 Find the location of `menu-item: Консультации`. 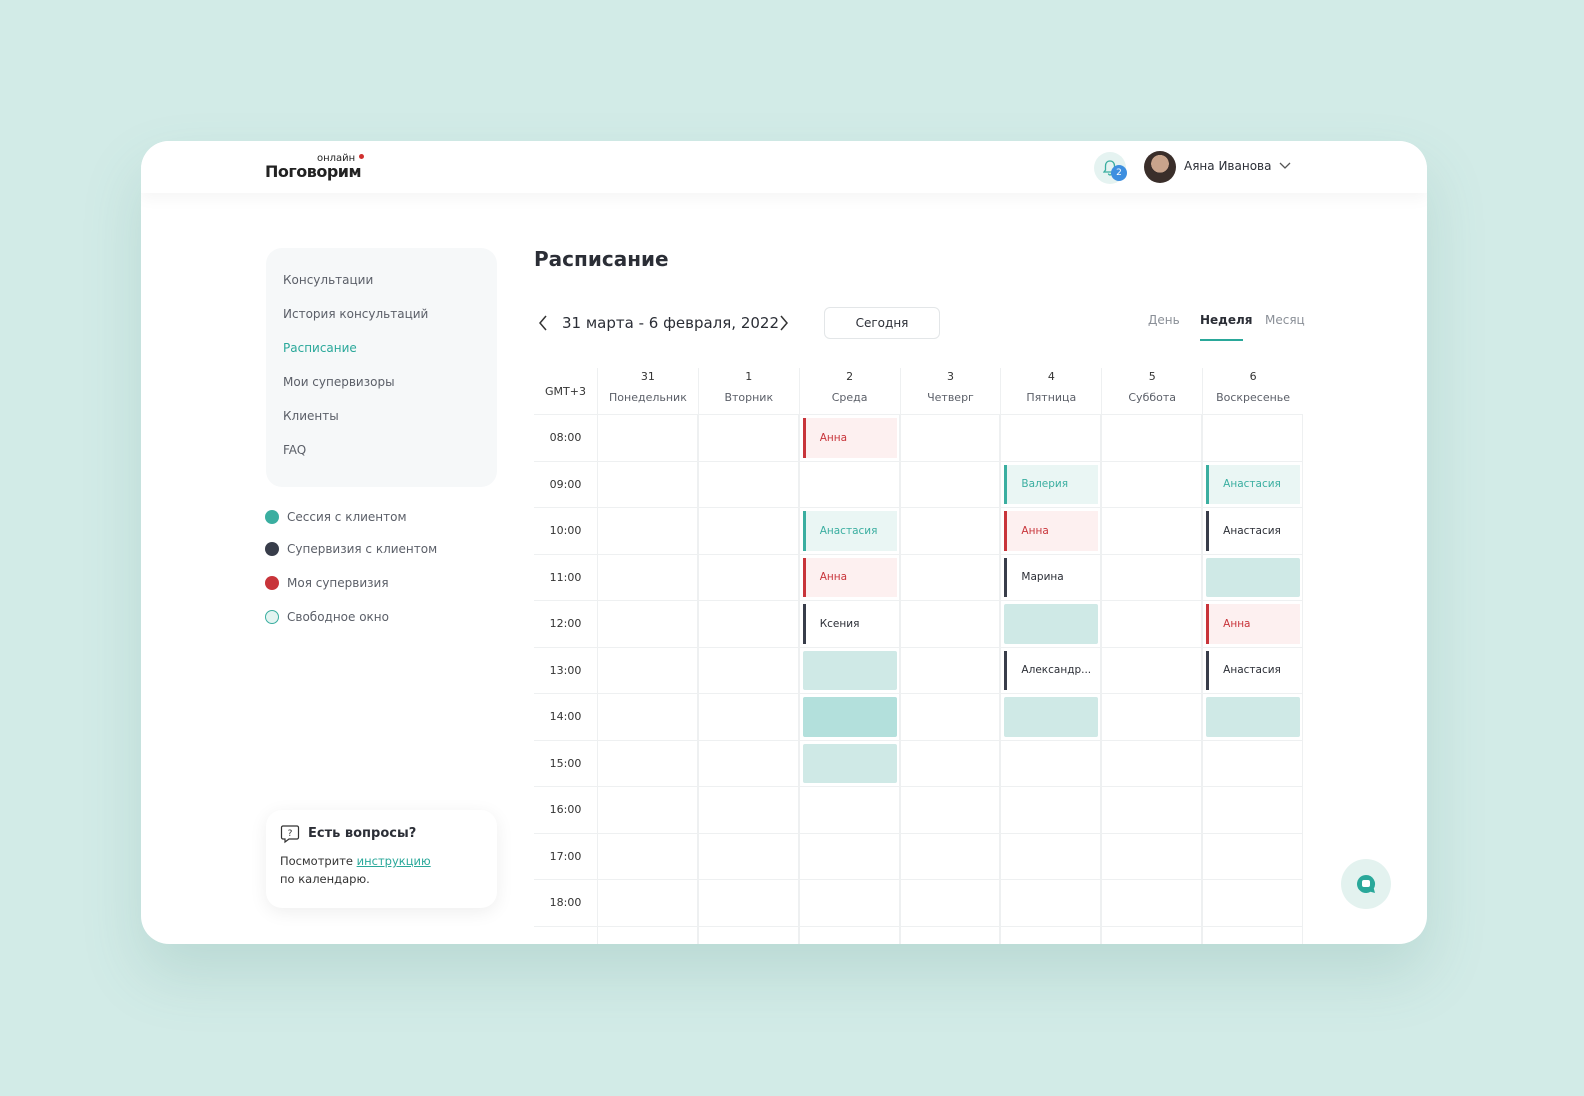

menu-item: Консультации is located at coordinates (328, 280).